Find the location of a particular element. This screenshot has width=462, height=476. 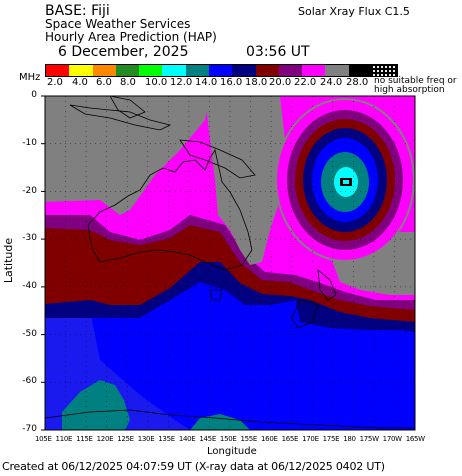

xtick-label: 170W is located at coordinates (392, 439).